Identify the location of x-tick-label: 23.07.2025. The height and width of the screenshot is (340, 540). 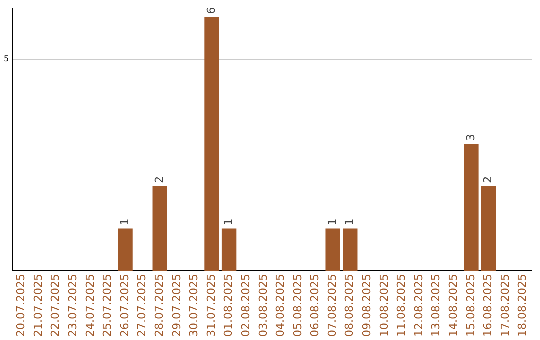
(73, 306).